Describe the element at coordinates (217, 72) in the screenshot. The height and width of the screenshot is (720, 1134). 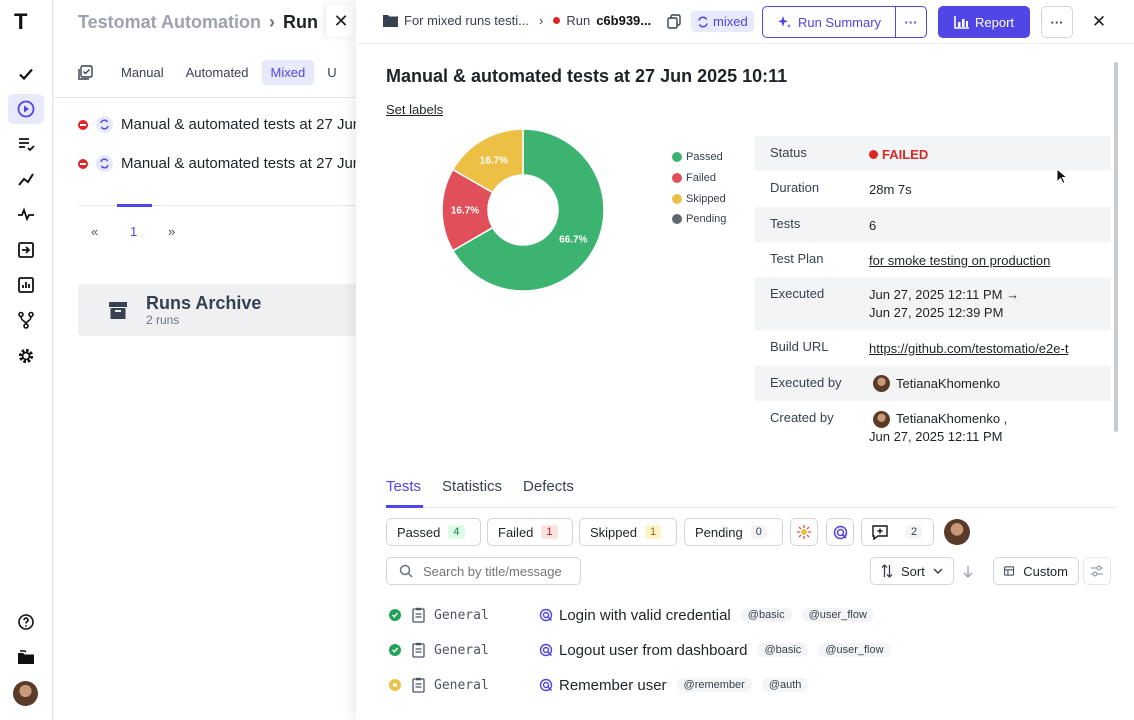
I see `tab-automated: Automated` at that location.